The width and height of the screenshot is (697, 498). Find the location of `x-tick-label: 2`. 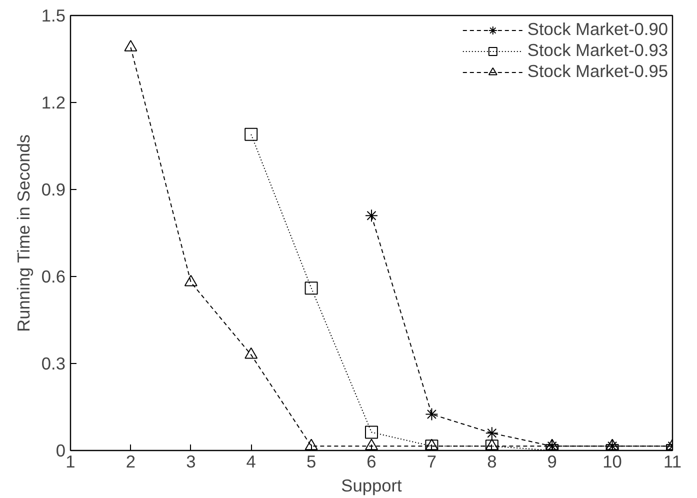

x-tick-label: 2 is located at coordinates (131, 462).